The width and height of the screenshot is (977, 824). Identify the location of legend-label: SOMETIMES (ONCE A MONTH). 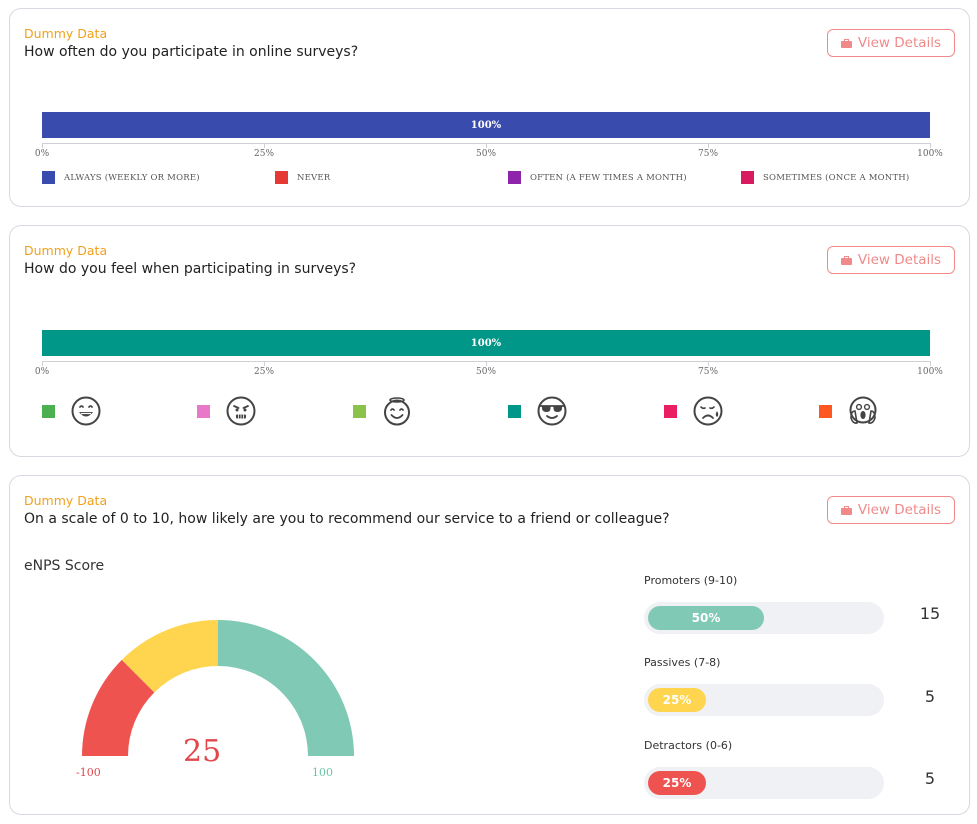
(836, 177).